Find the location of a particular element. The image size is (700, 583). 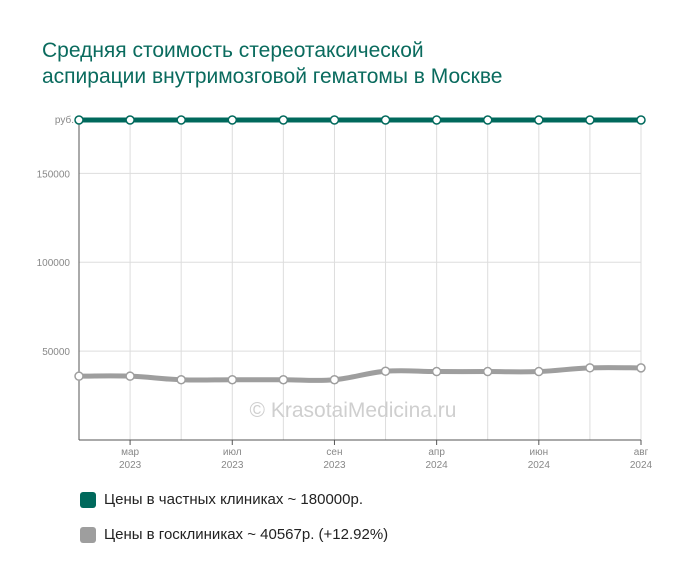

legend-swatch-public is located at coordinates (88, 534).